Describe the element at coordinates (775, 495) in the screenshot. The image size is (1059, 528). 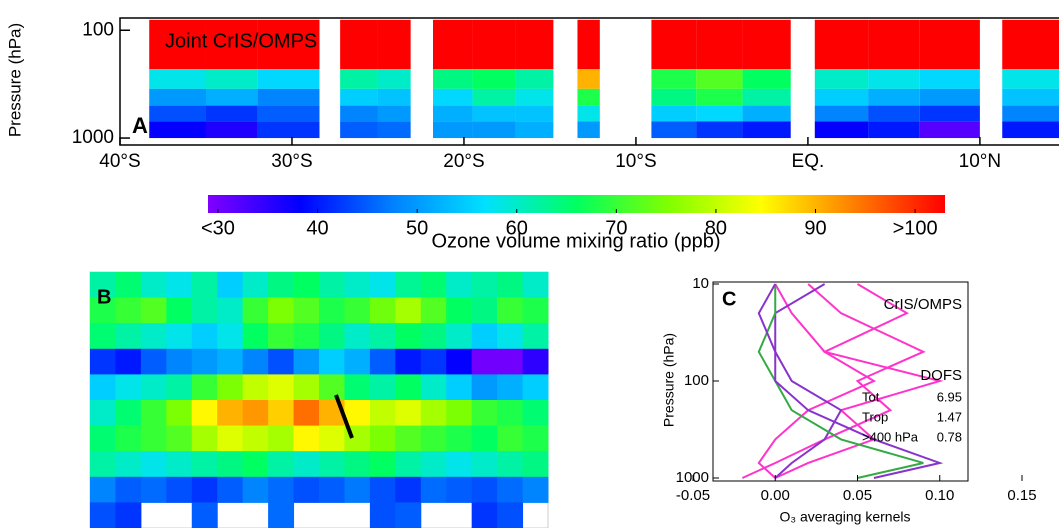
I see `x-tick-label: 0.00` at that location.